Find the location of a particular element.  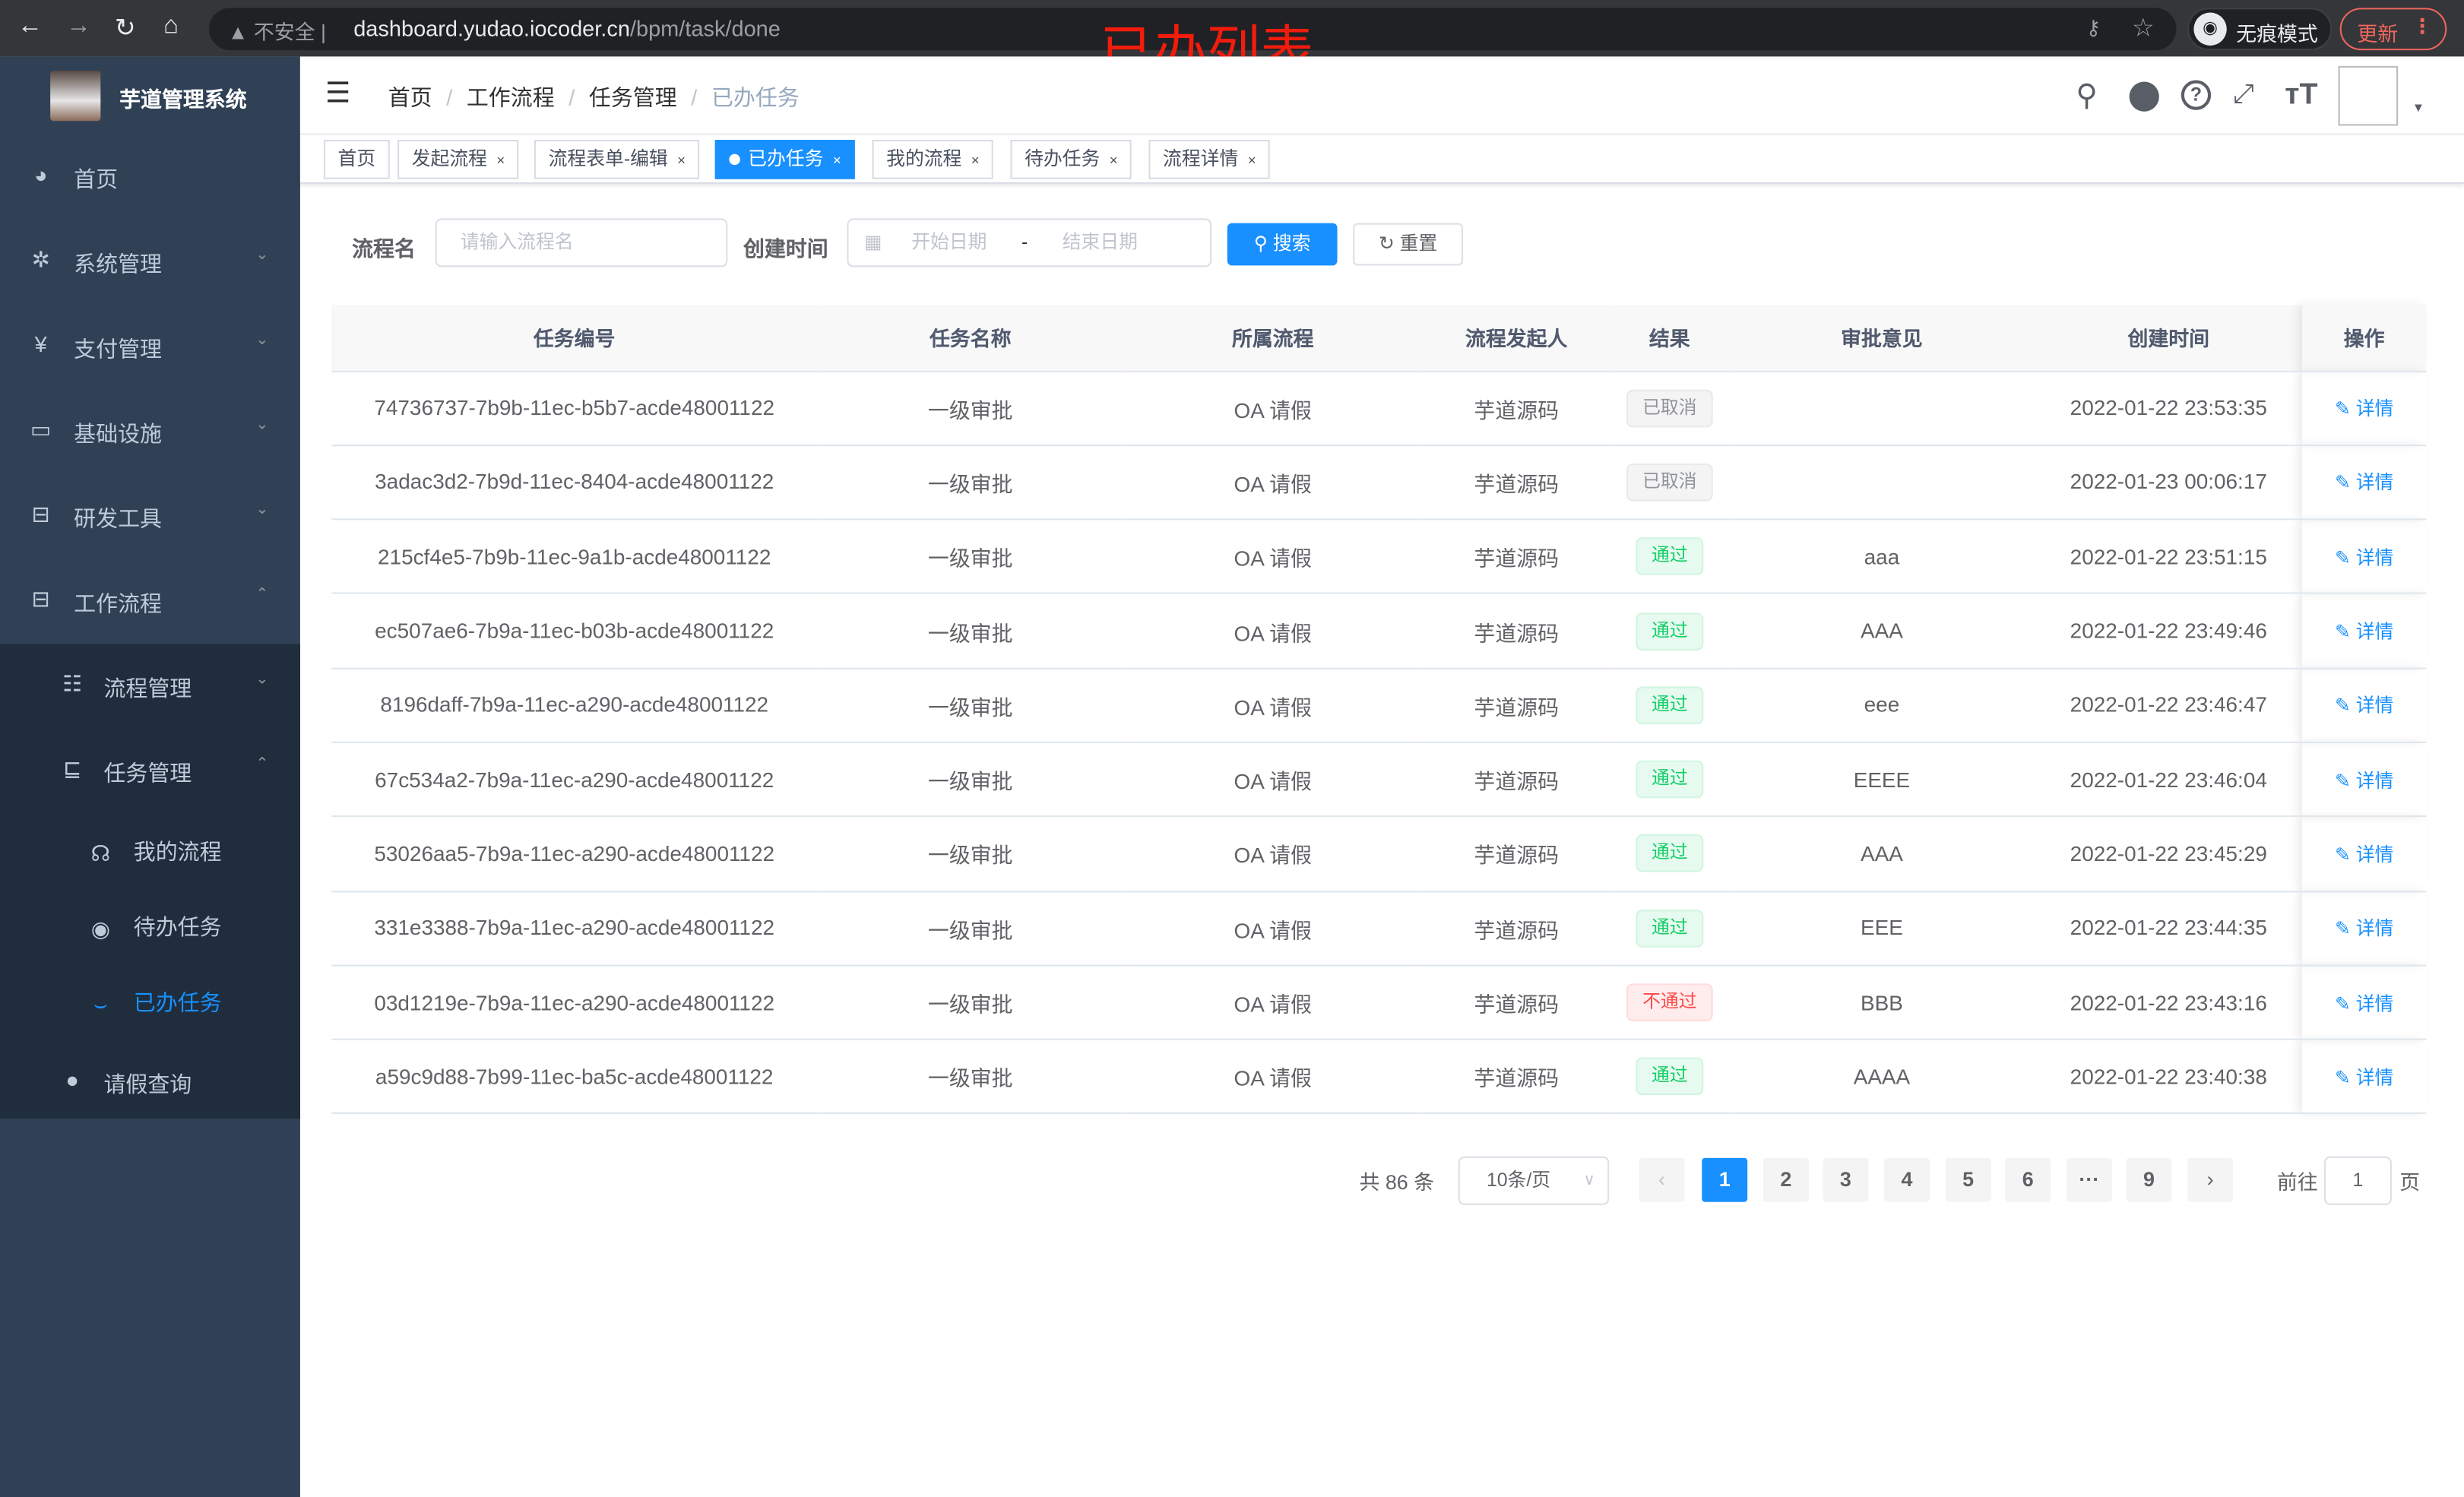

result-badge: 通过 is located at coordinates (1670, 928).